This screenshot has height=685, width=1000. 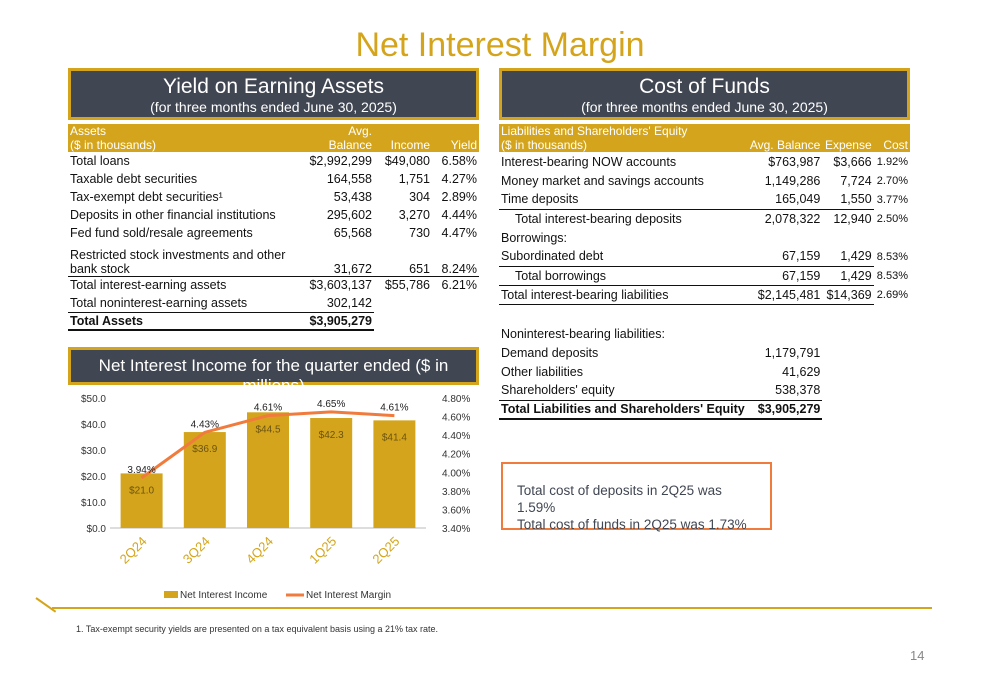 What do you see at coordinates (583, 333) in the screenshot?
I see `nib-label: Noninterest-bearing liabilities:` at bounding box center [583, 333].